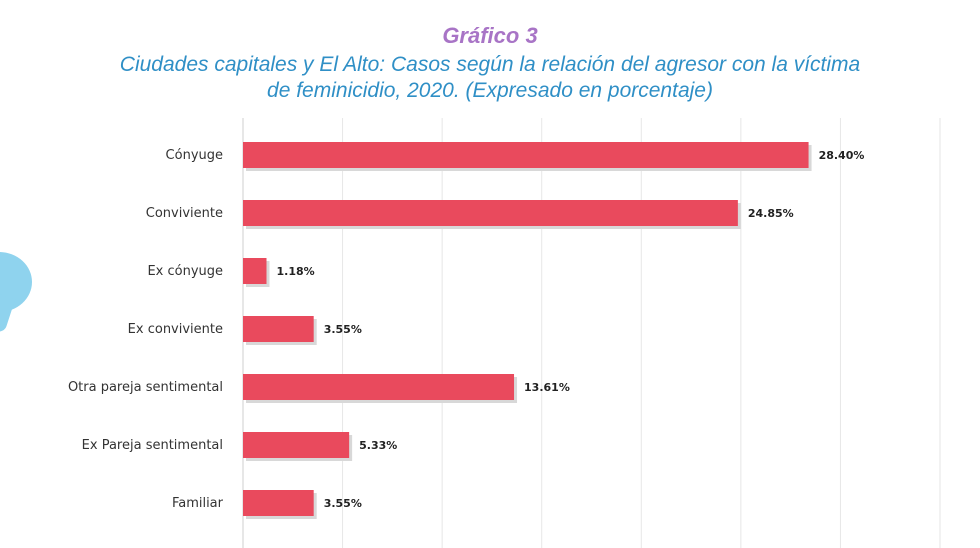 The width and height of the screenshot is (980, 548). I want to click on value-label: 24.85%, so click(771, 213).